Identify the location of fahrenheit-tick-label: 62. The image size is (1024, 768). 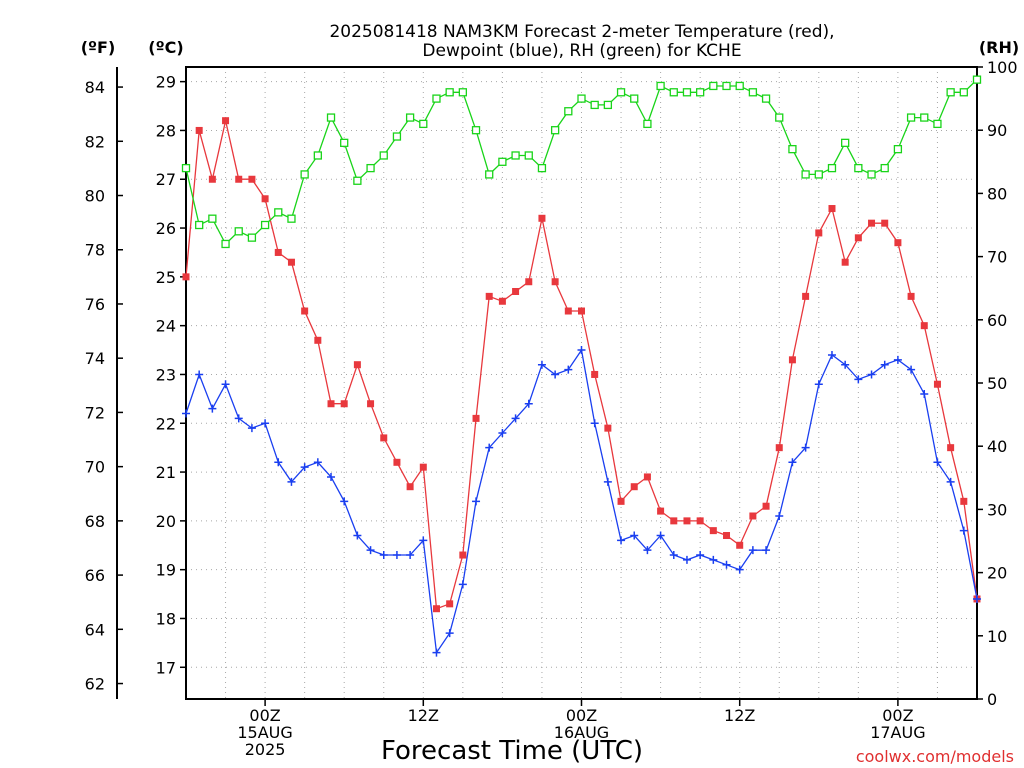
(95, 684).